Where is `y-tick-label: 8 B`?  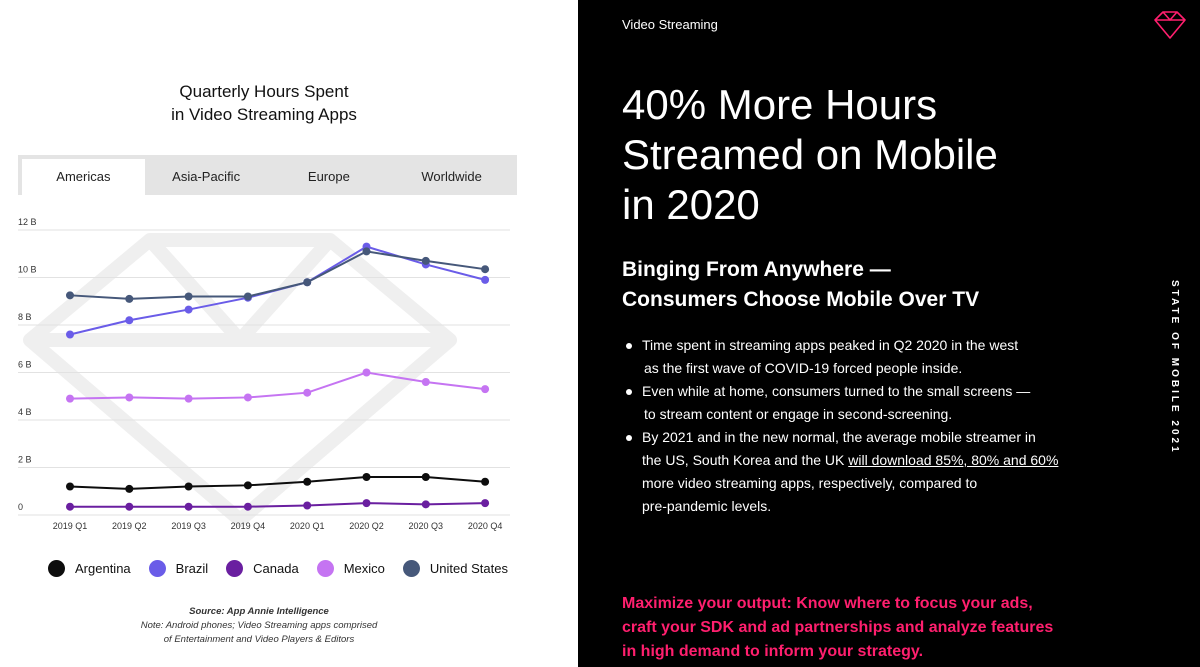
y-tick-label: 8 B is located at coordinates (25, 317).